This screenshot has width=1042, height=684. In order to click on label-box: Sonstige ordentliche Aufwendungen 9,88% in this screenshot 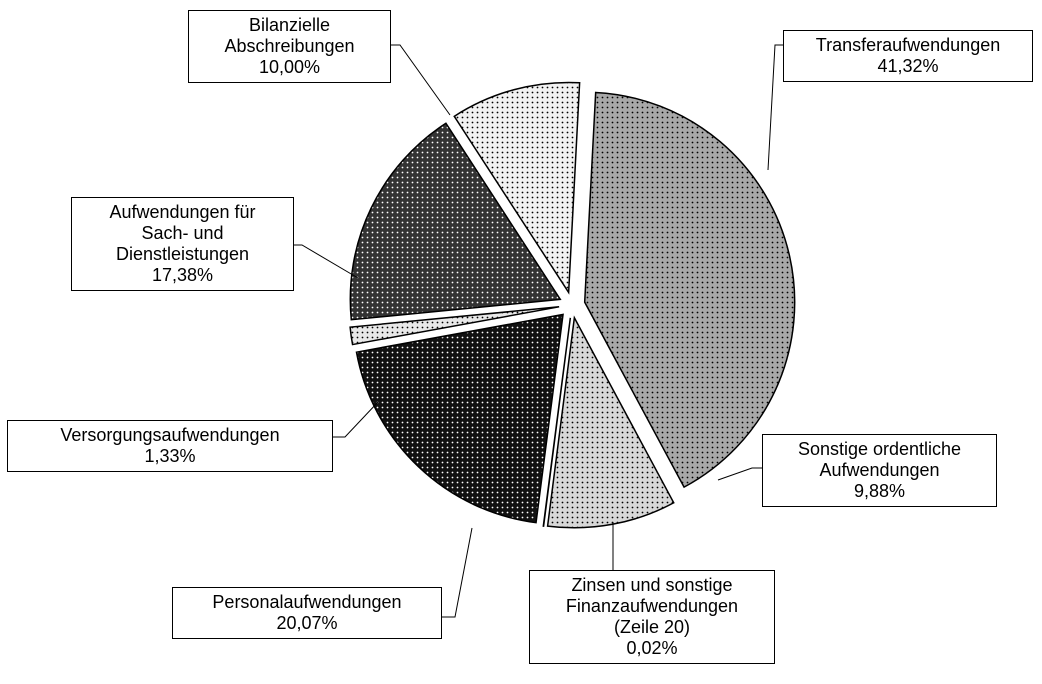, I will do `click(879, 470)`.